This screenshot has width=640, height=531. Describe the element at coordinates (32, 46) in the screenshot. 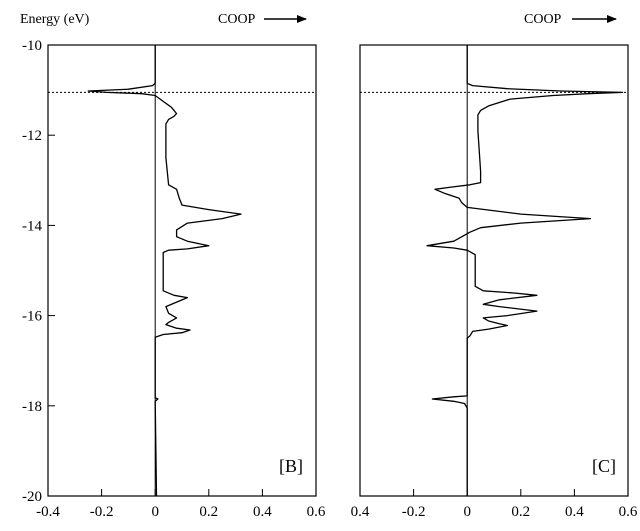

I see `y-tick-label-b-0: -10` at that location.